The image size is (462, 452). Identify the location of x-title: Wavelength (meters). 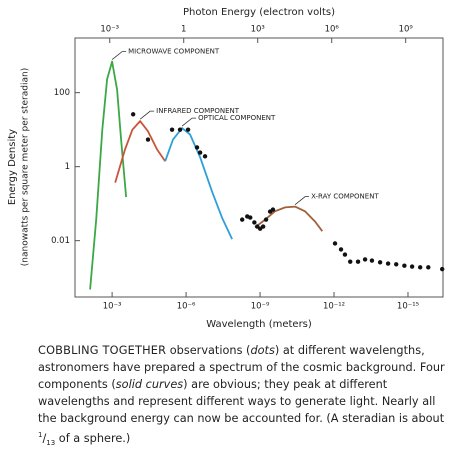
(259, 324).